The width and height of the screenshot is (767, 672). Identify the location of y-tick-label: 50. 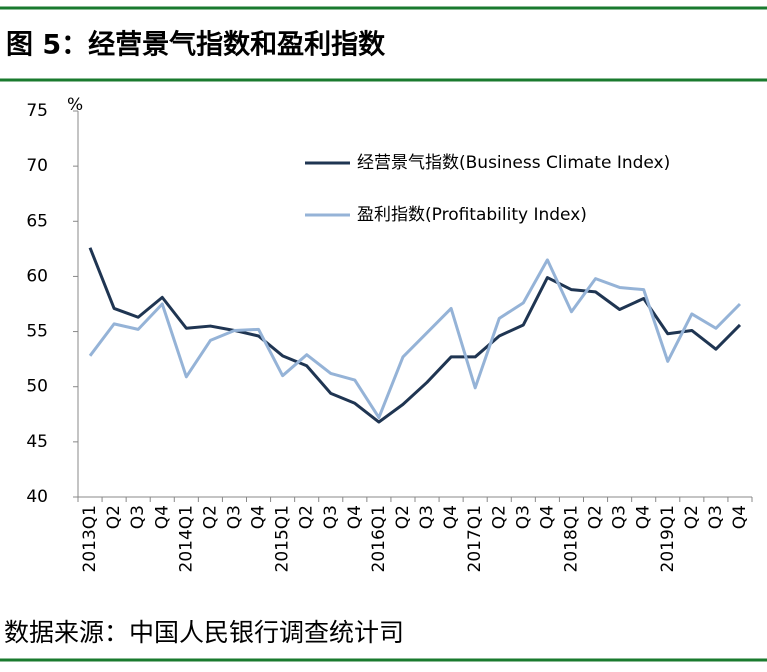
(37, 387).